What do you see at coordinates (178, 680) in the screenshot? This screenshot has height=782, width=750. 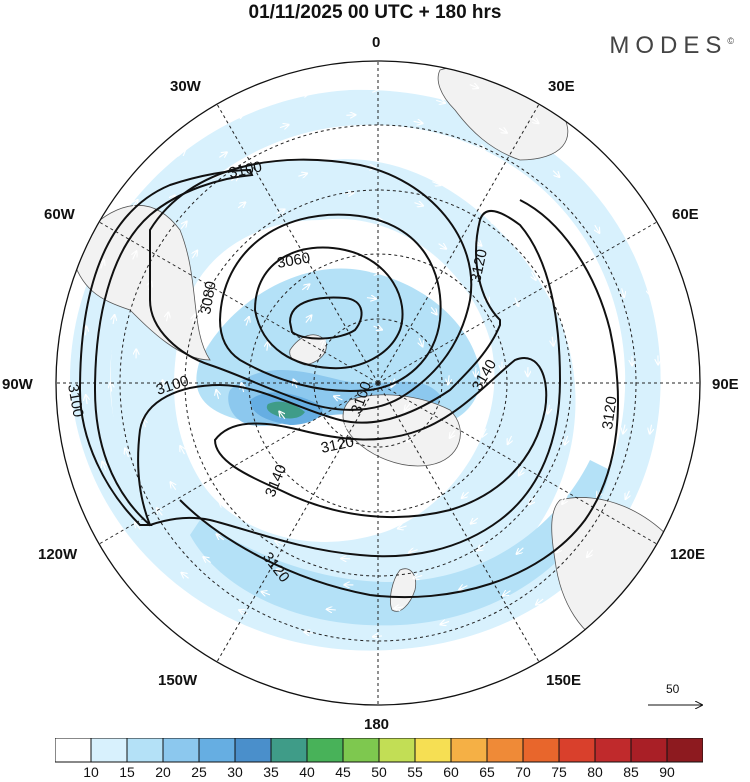 I see `lon-label-150w: 150W` at bounding box center [178, 680].